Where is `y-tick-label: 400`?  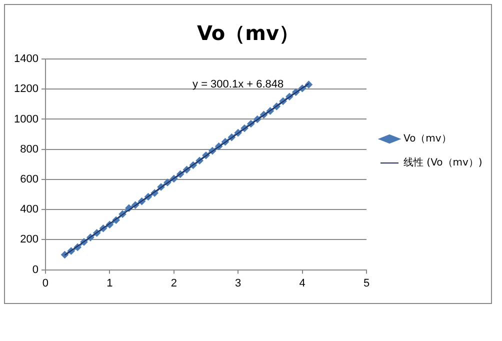 y-tick-label: 400 is located at coordinates (29, 210).